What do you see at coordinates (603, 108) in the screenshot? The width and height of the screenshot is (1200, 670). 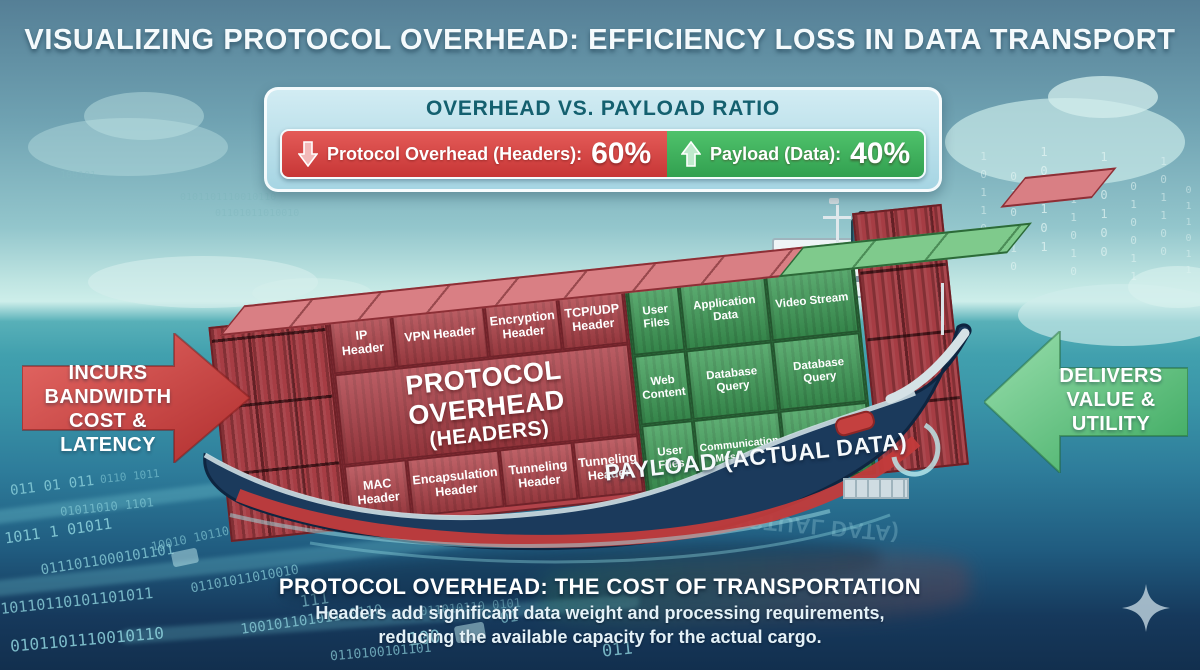 I see `ratio-panel-heading: OVERHEAD VS. PAYLOAD RATIO` at bounding box center [603, 108].